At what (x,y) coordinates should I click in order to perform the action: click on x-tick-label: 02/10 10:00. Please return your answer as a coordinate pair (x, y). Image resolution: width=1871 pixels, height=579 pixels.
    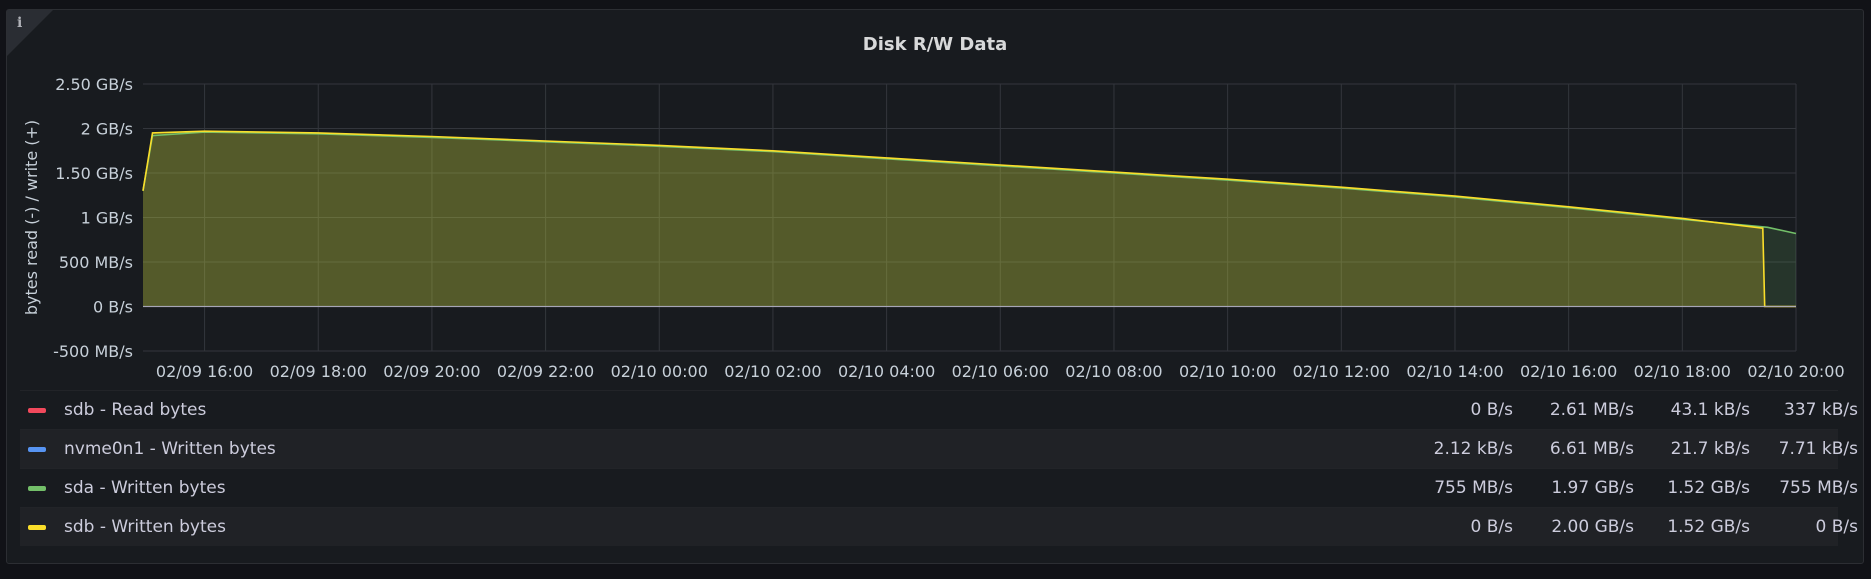
    Looking at the image, I should click on (1227, 371).